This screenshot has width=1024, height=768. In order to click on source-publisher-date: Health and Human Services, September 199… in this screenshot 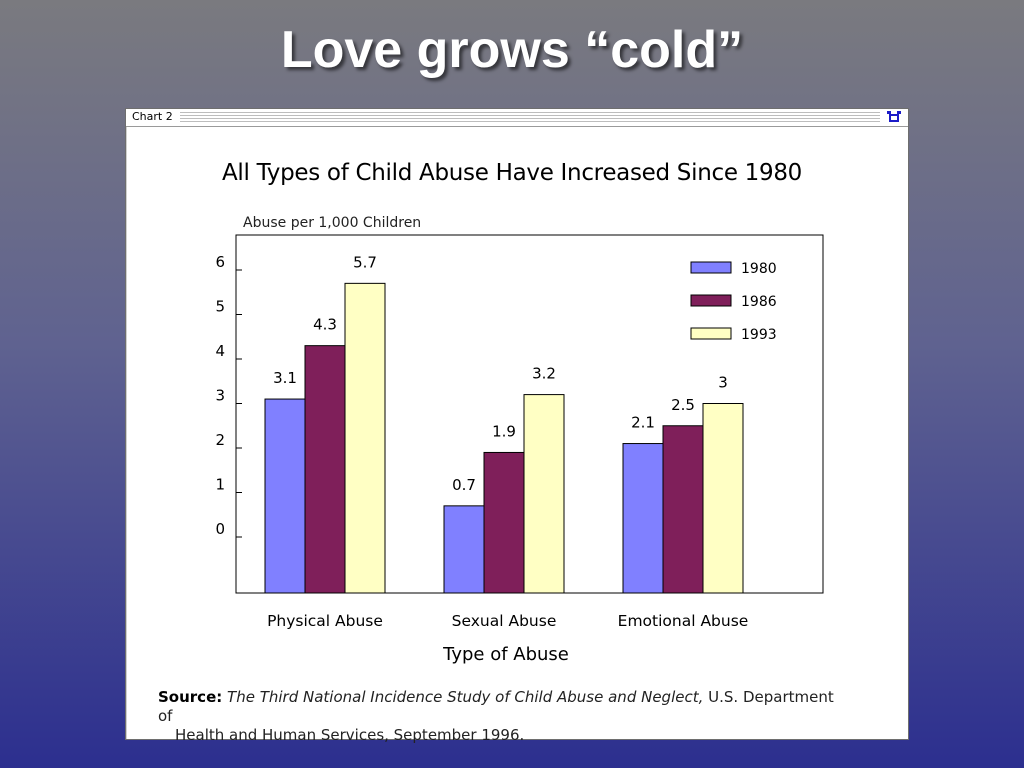, I will do `click(350, 735)`.